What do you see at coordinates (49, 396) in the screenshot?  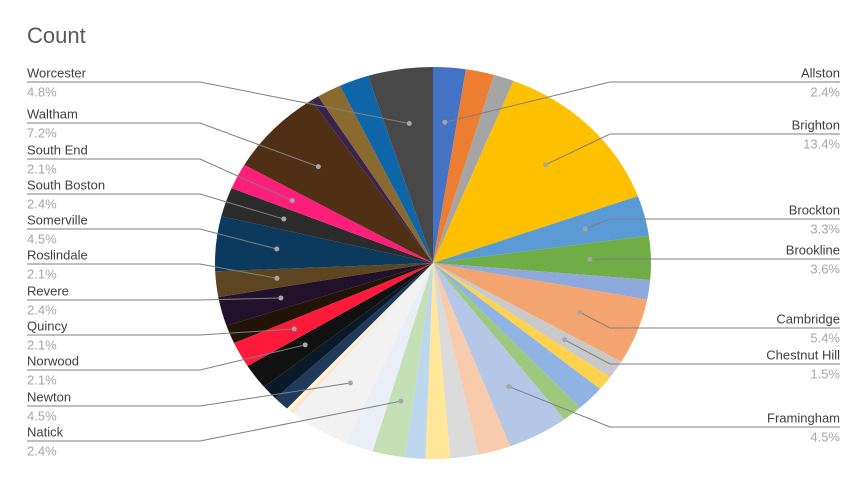 I see `category-label: Newton` at bounding box center [49, 396].